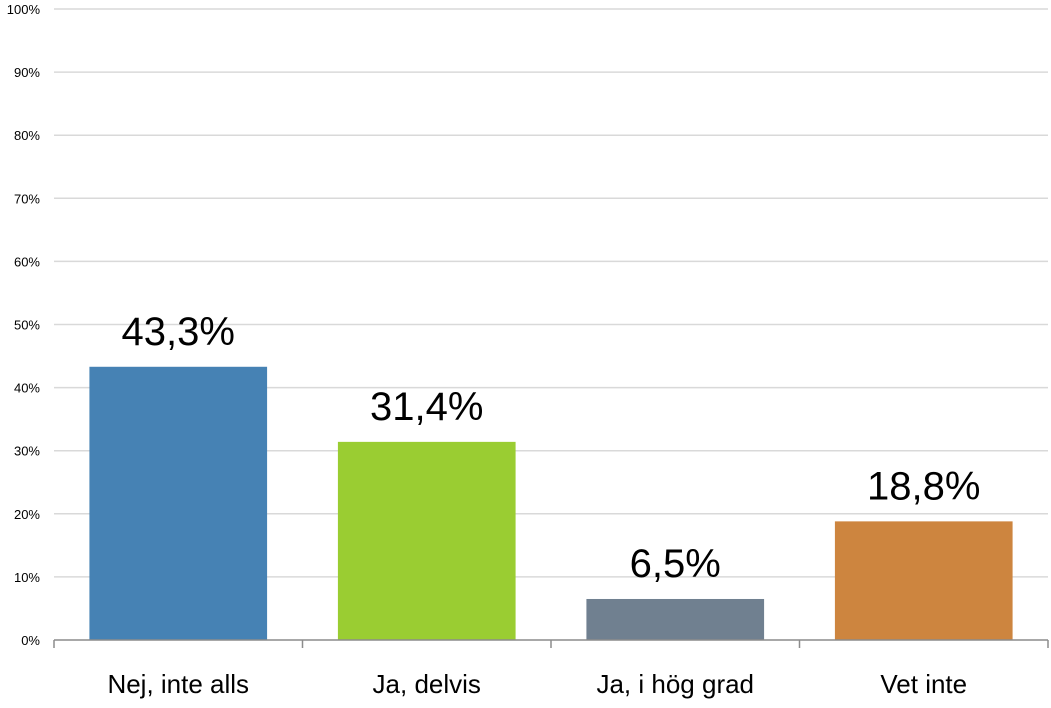 The width and height of the screenshot is (1051, 708). What do you see at coordinates (551, 643) in the screenshot?
I see `x-axis` at bounding box center [551, 643].